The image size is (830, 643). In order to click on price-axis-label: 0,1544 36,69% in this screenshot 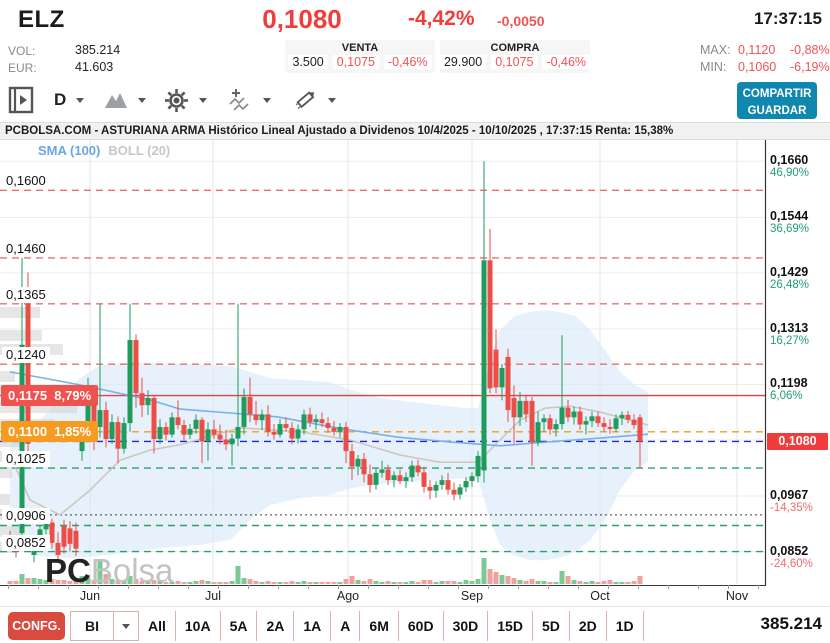, I will do `click(799, 223)`.